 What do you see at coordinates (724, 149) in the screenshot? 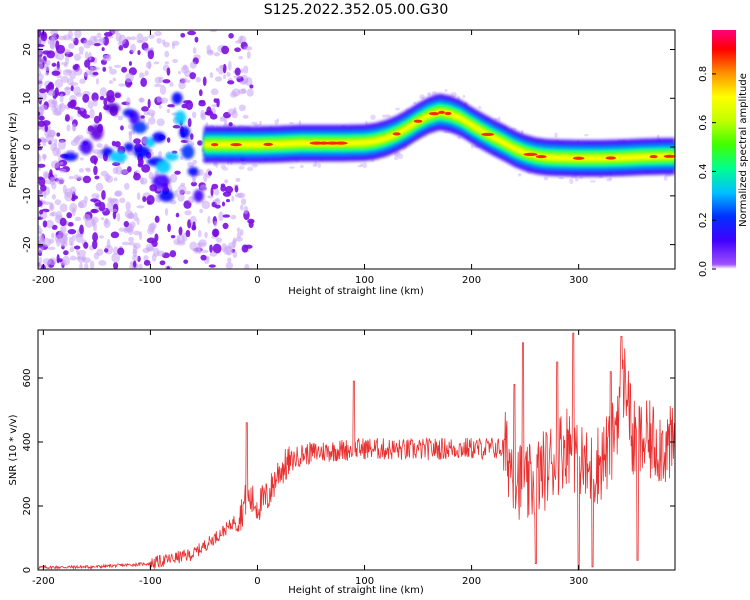
I see `colorbar-gradient` at bounding box center [724, 149].